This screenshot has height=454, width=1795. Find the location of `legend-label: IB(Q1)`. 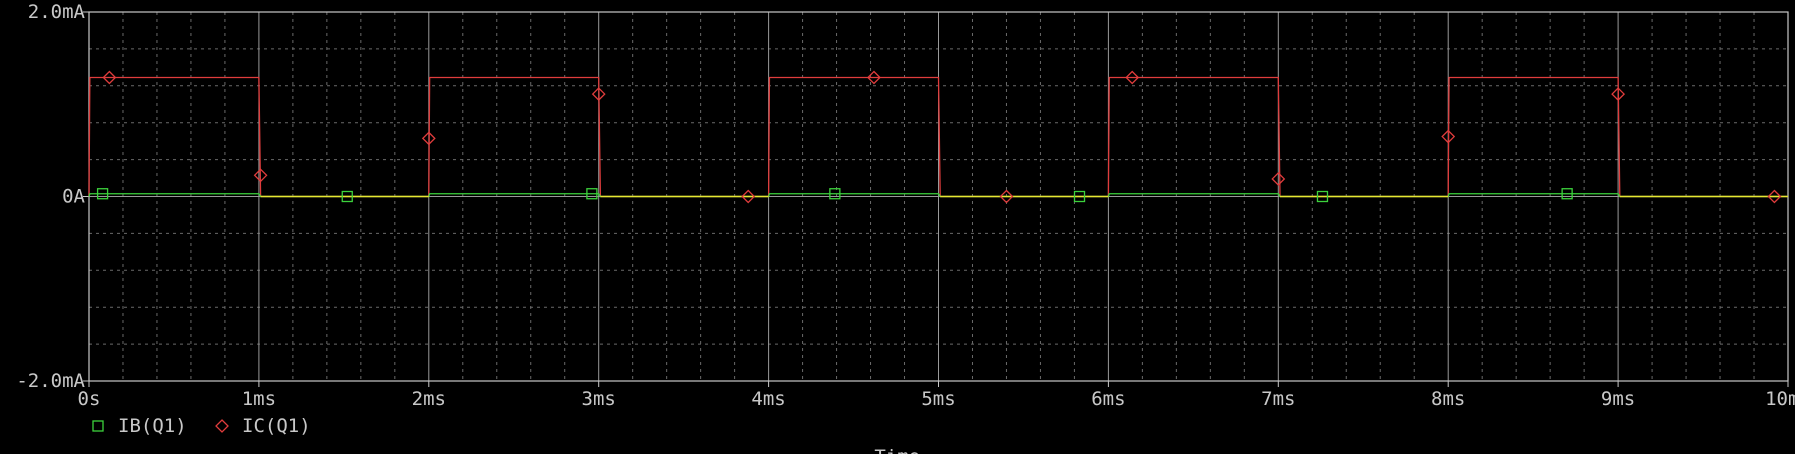

legend-label: IB(Q1) is located at coordinates (152, 426).